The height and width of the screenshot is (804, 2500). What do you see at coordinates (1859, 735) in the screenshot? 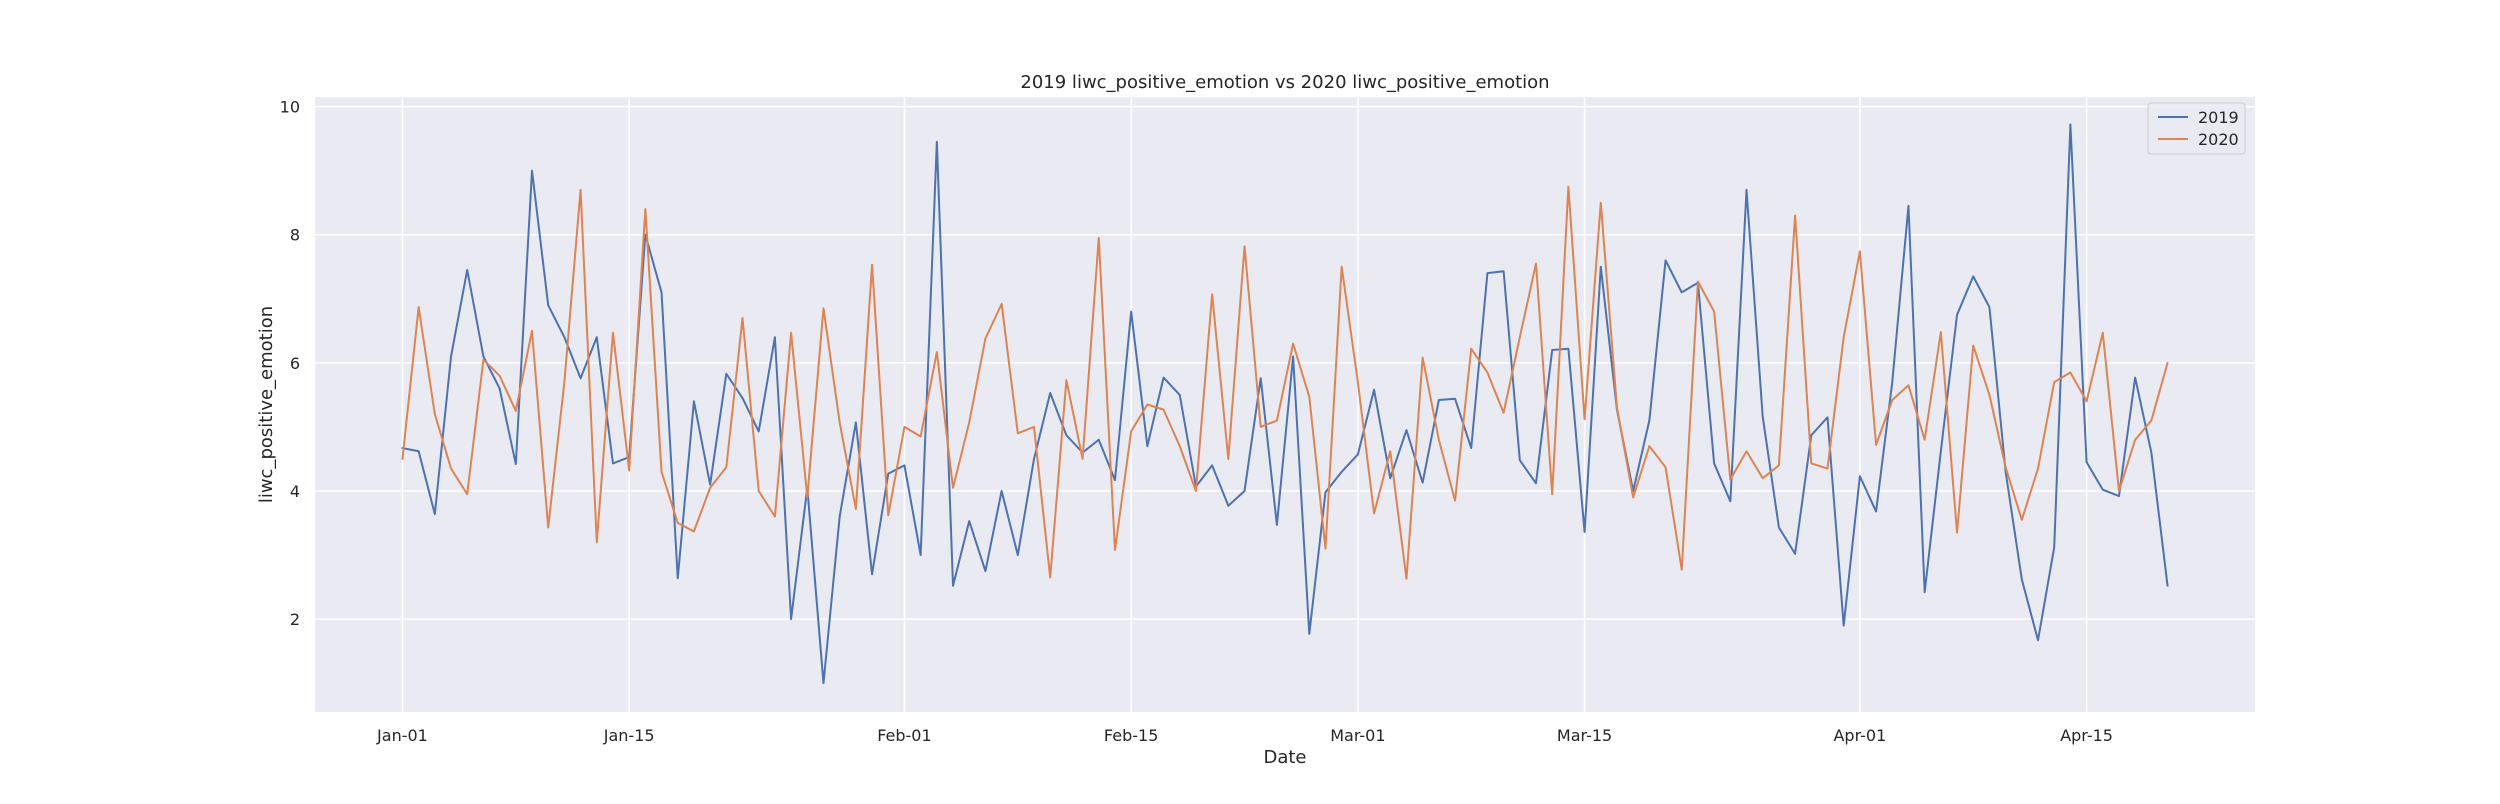
I see `x-tick-label: Apr-01` at bounding box center [1859, 735].